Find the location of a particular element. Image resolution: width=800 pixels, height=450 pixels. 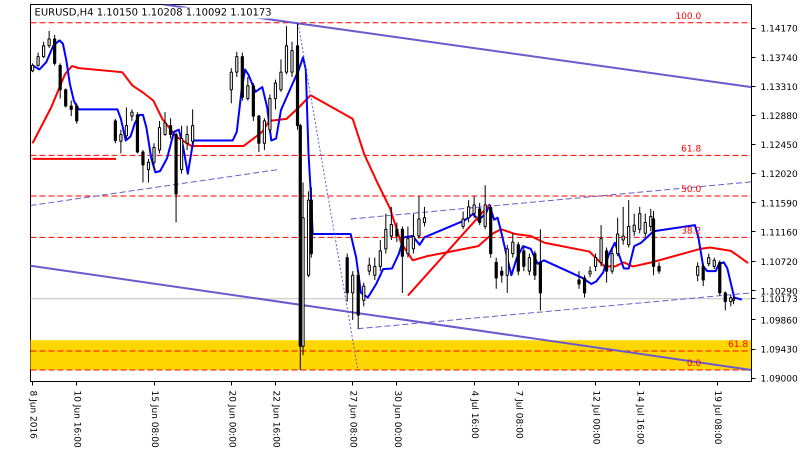

x-tick-label: 19 Jul 08:00 is located at coordinates (717, 417).